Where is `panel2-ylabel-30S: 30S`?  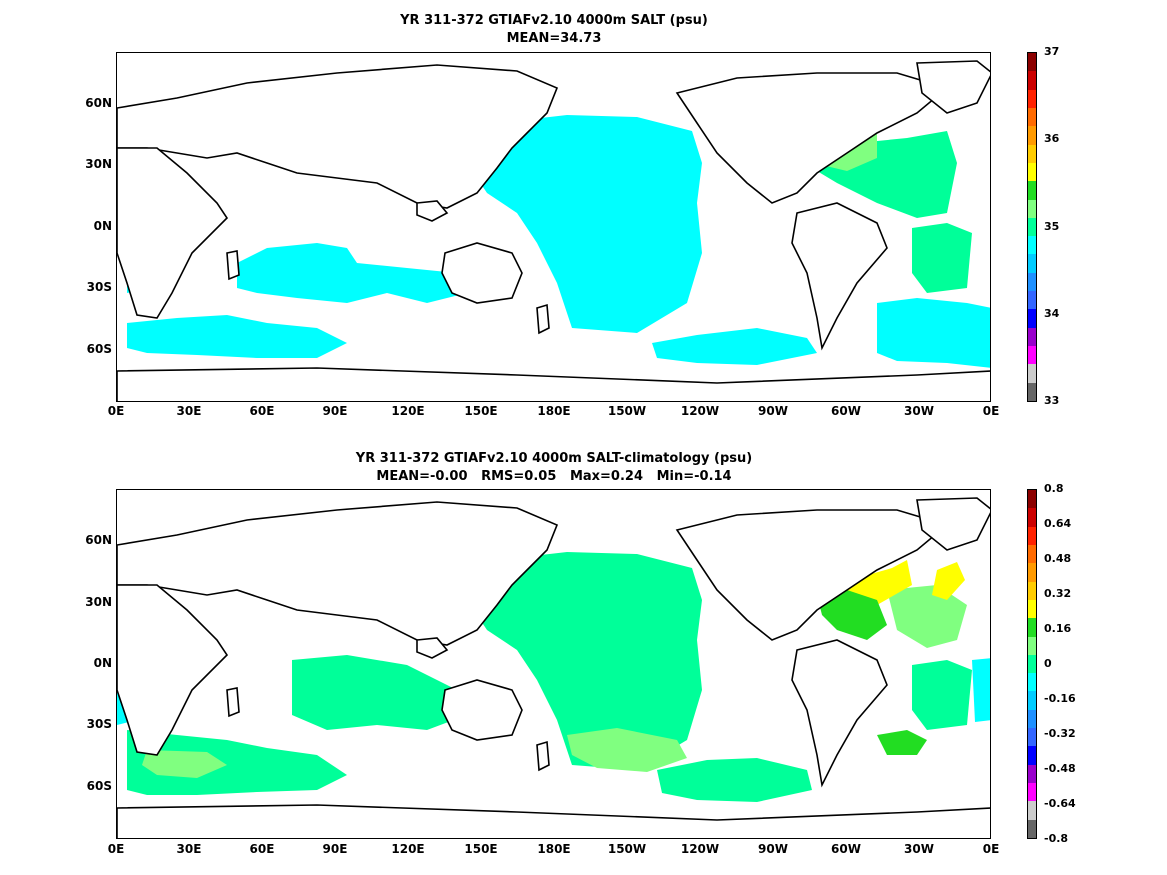 panel2-ylabel-30S: 30S is located at coordinates (99, 724).